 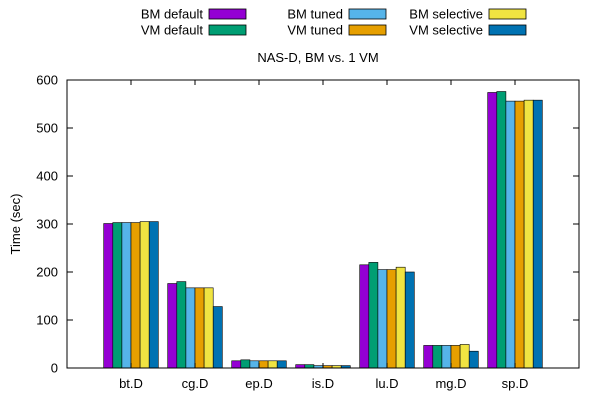 I want to click on legend-label: BM default, so click(x=172, y=14).